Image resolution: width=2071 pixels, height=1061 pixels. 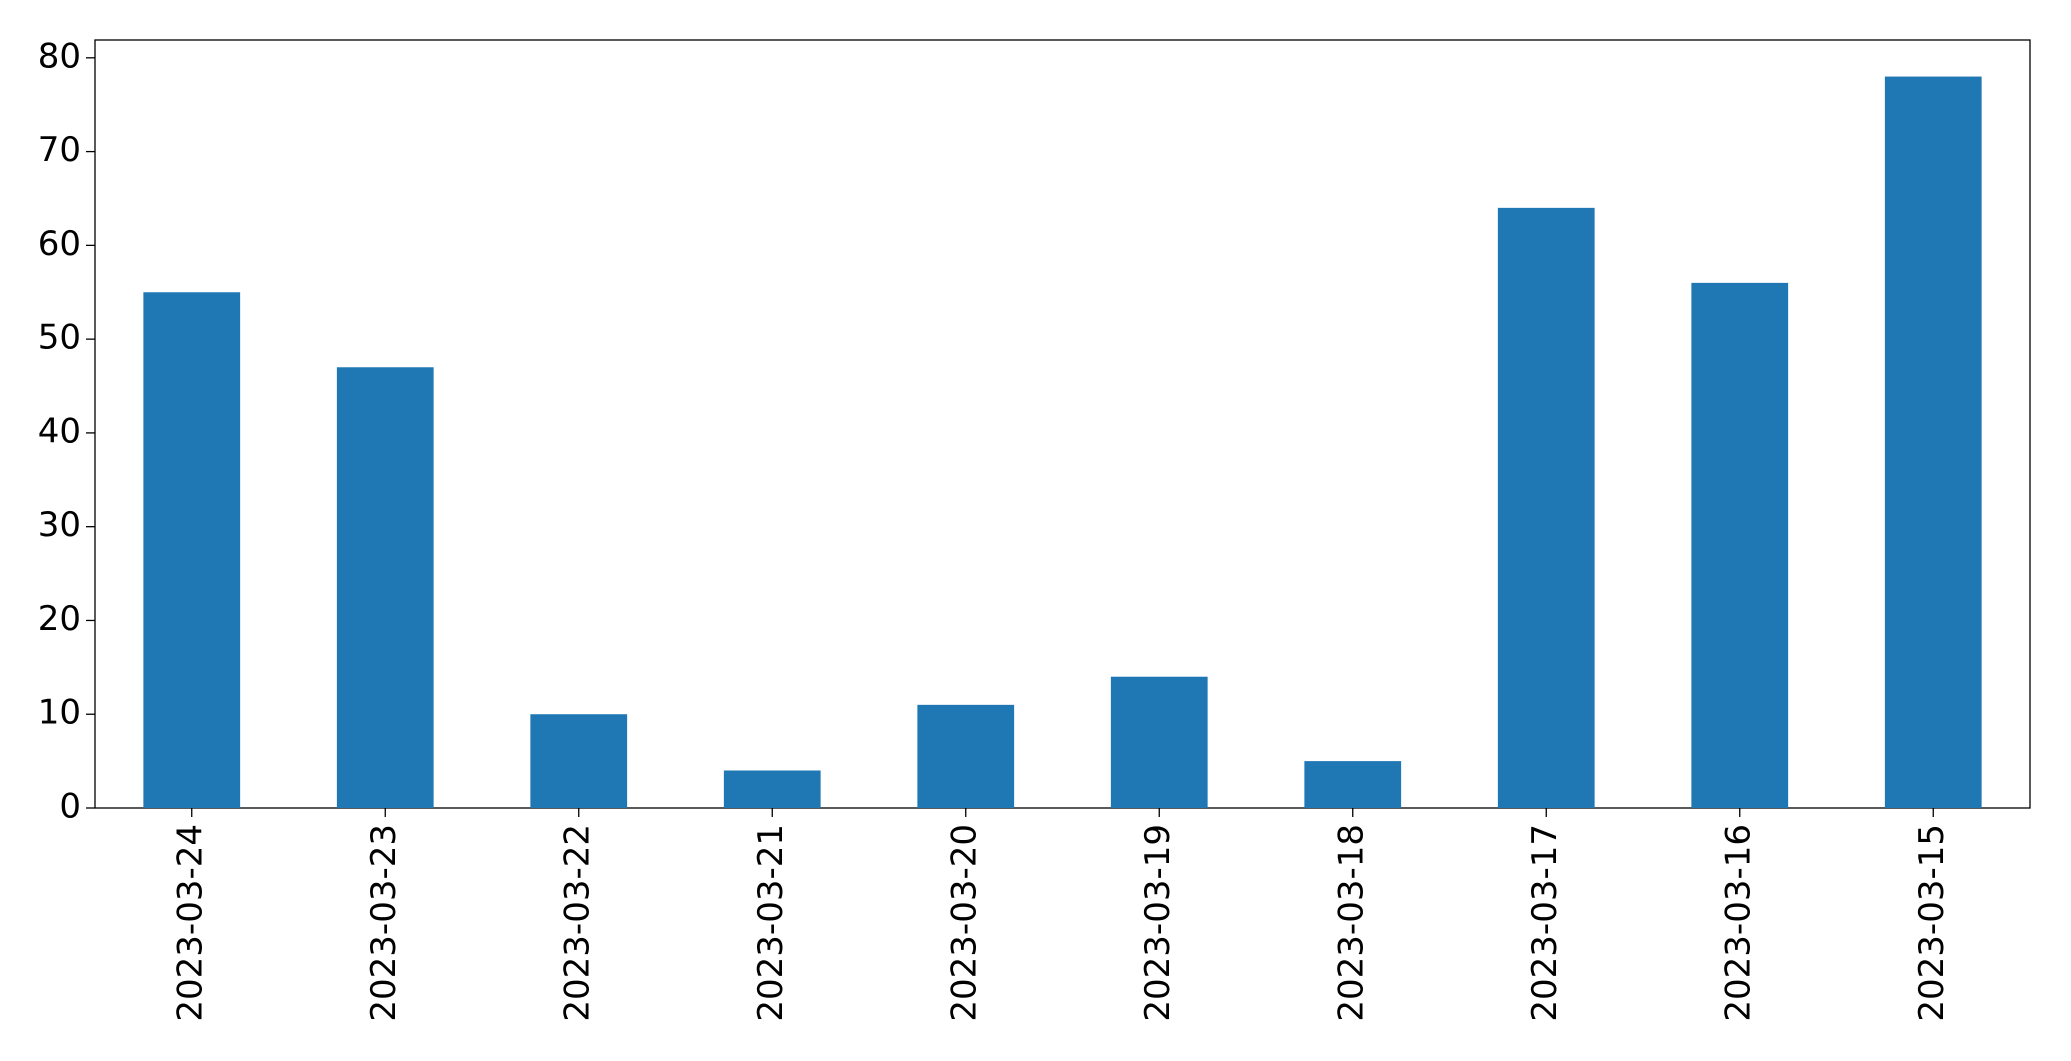 What do you see at coordinates (964, 923) in the screenshot?
I see `x-tick-label: 2023-03-20` at bounding box center [964, 923].